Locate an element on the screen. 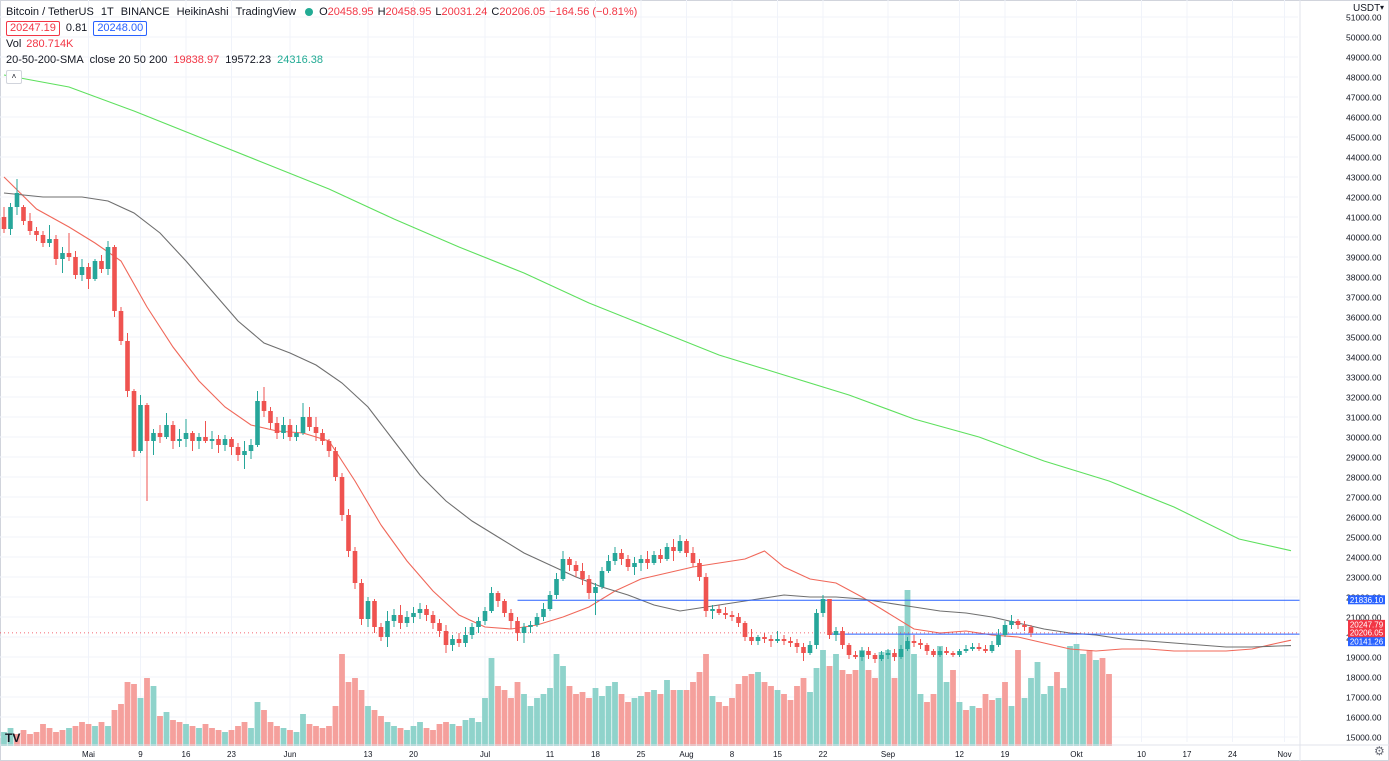 Image resolution: width=1389 pixels, height=761 pixels. price-axis-label: 25000.00 is located at coordinates (1364, 538).